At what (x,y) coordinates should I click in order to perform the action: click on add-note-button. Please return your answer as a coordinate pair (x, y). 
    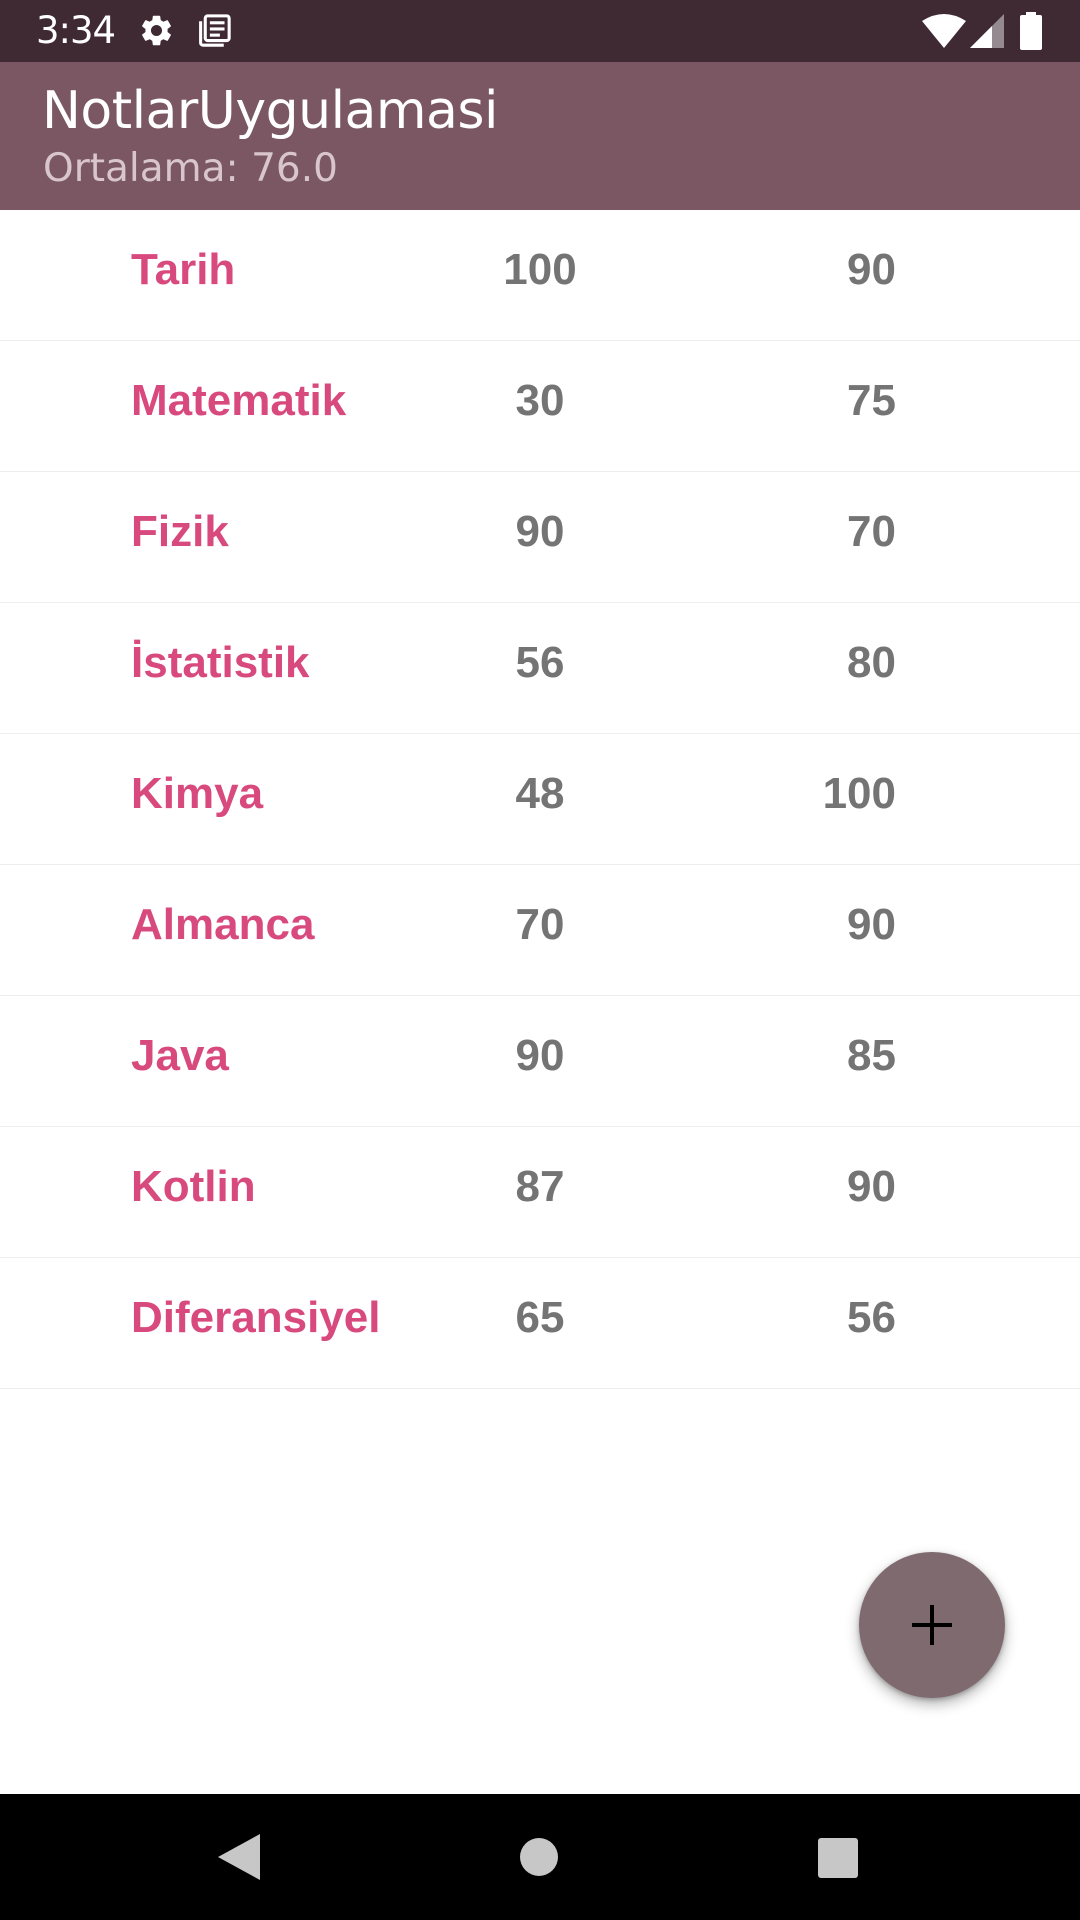
    Looking at the image, I should click on (932, 1625).